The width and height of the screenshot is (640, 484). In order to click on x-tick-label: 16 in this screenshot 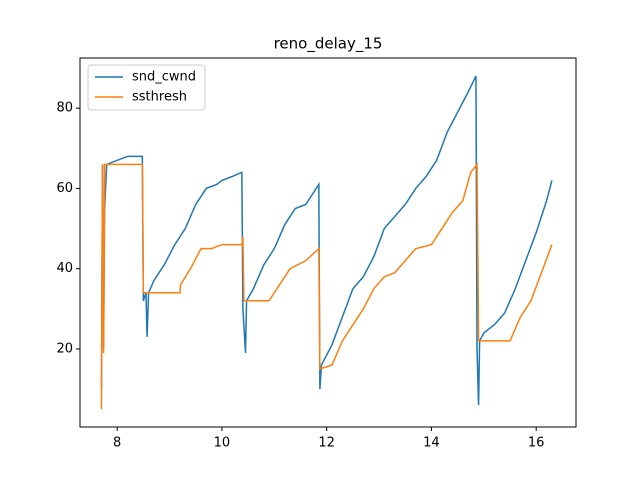, I will do `click(536, 443)`.